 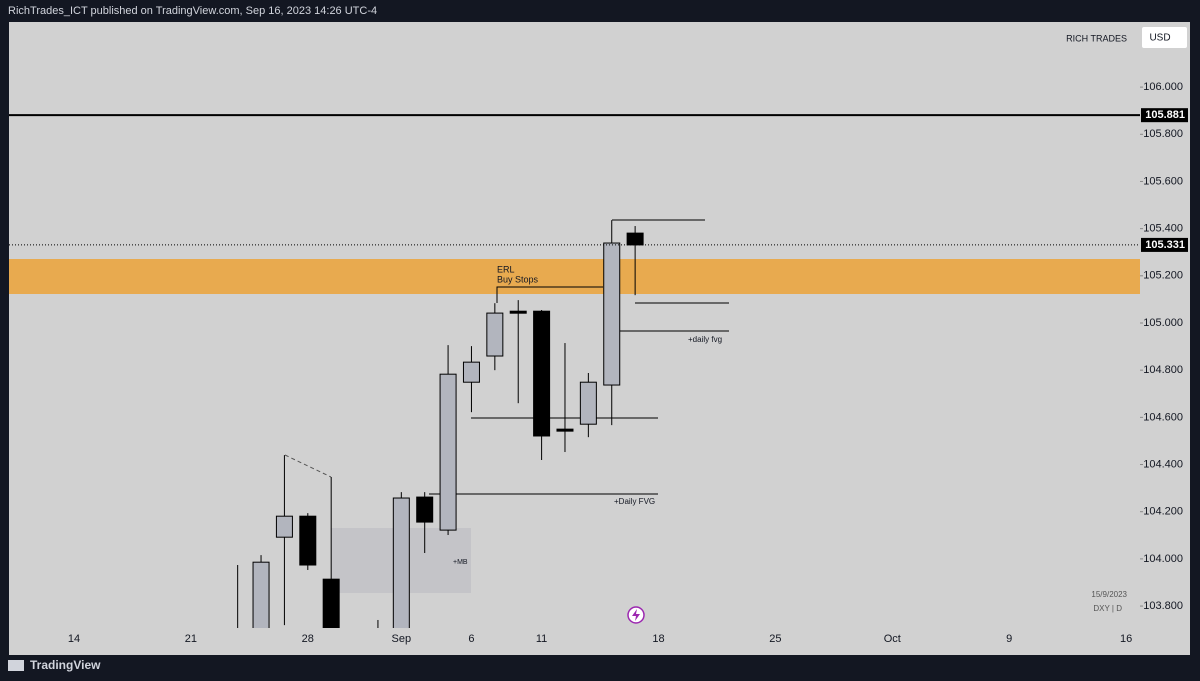 What do you see at coordinates (1163, 229) in the screenshot?
I see `y-tick-label: 105.400` at bounding box center [1163, 229].